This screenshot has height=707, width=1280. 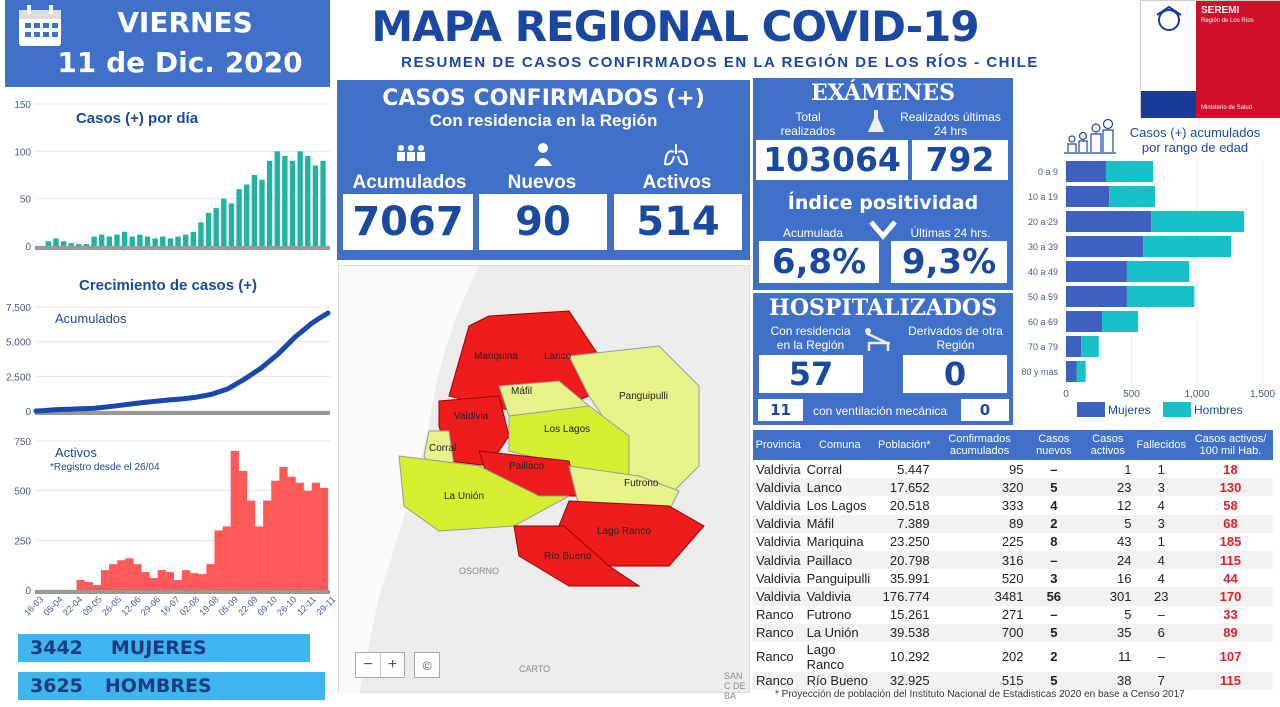 What do you see at coordinates (1161, 578) in the screenshot?
I see `table-cell: 4` at bounding box center [1161, 578].